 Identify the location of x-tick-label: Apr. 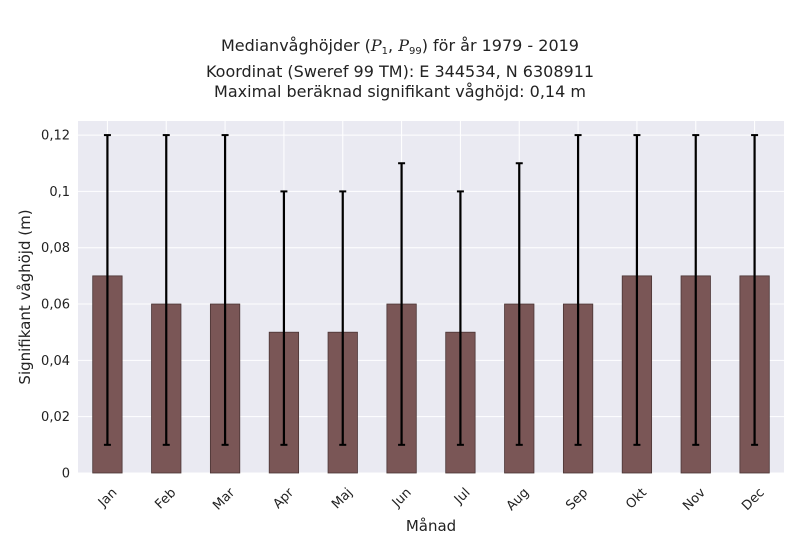
(283, 498).